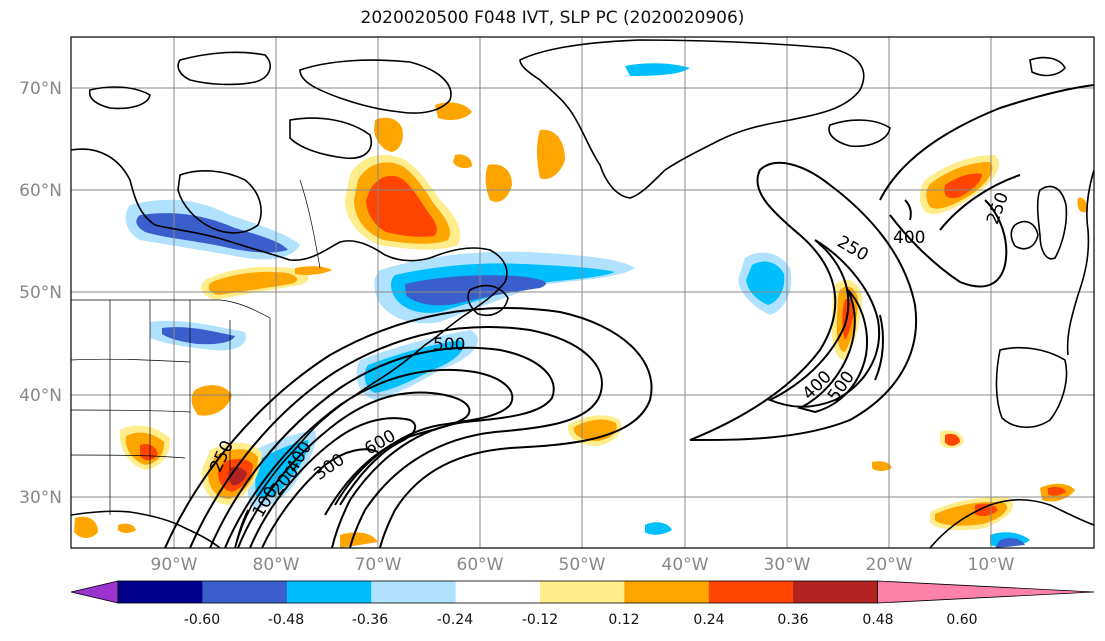  I want to click on map-title: 2020020500 F048 IVT, SLP PC (2020020906), so click(552, 18).